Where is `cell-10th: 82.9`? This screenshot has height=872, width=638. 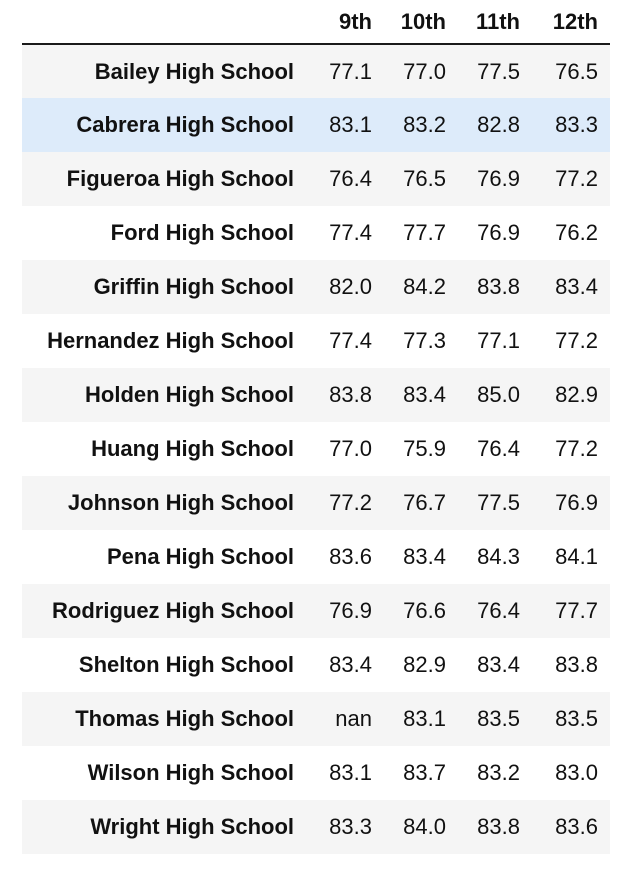 cell-10th: 82.9 is located at coordinates (424, 664).